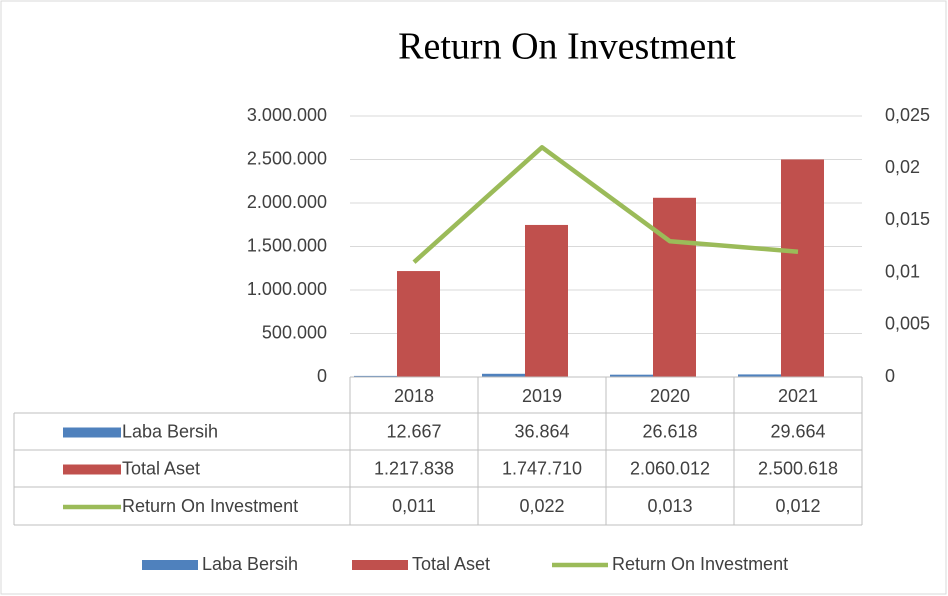 This screenshot has width=948, height=596. What do you see at coordinates (542, 396) in the screenshot?
I see `x-tick-label: 2019` at bounding box center [542, 396].